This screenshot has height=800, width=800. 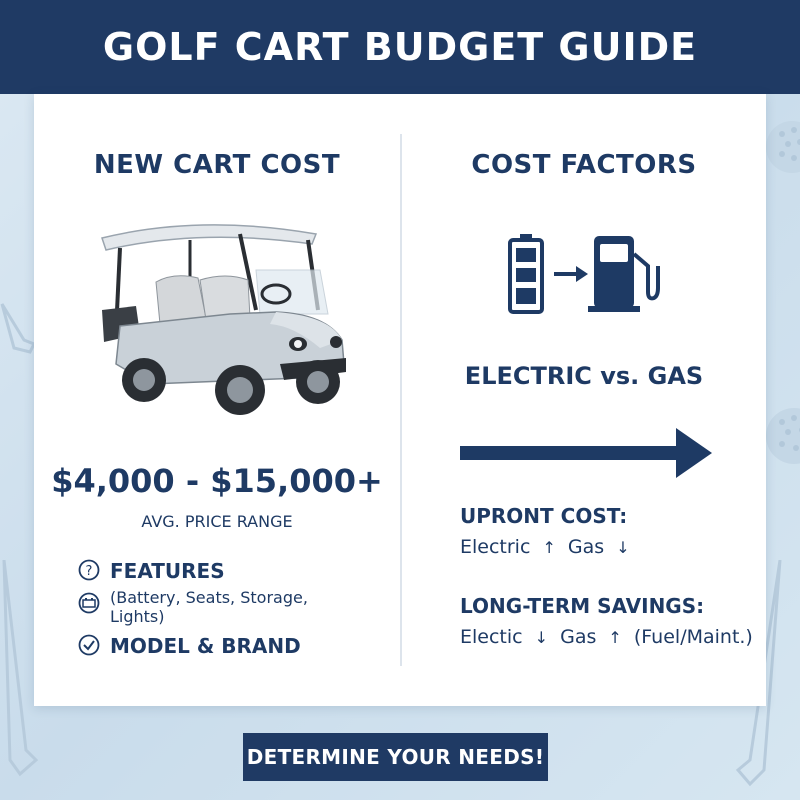 I want to click on feature-item: MODEL & BRAND, so click(x=189, y=646).